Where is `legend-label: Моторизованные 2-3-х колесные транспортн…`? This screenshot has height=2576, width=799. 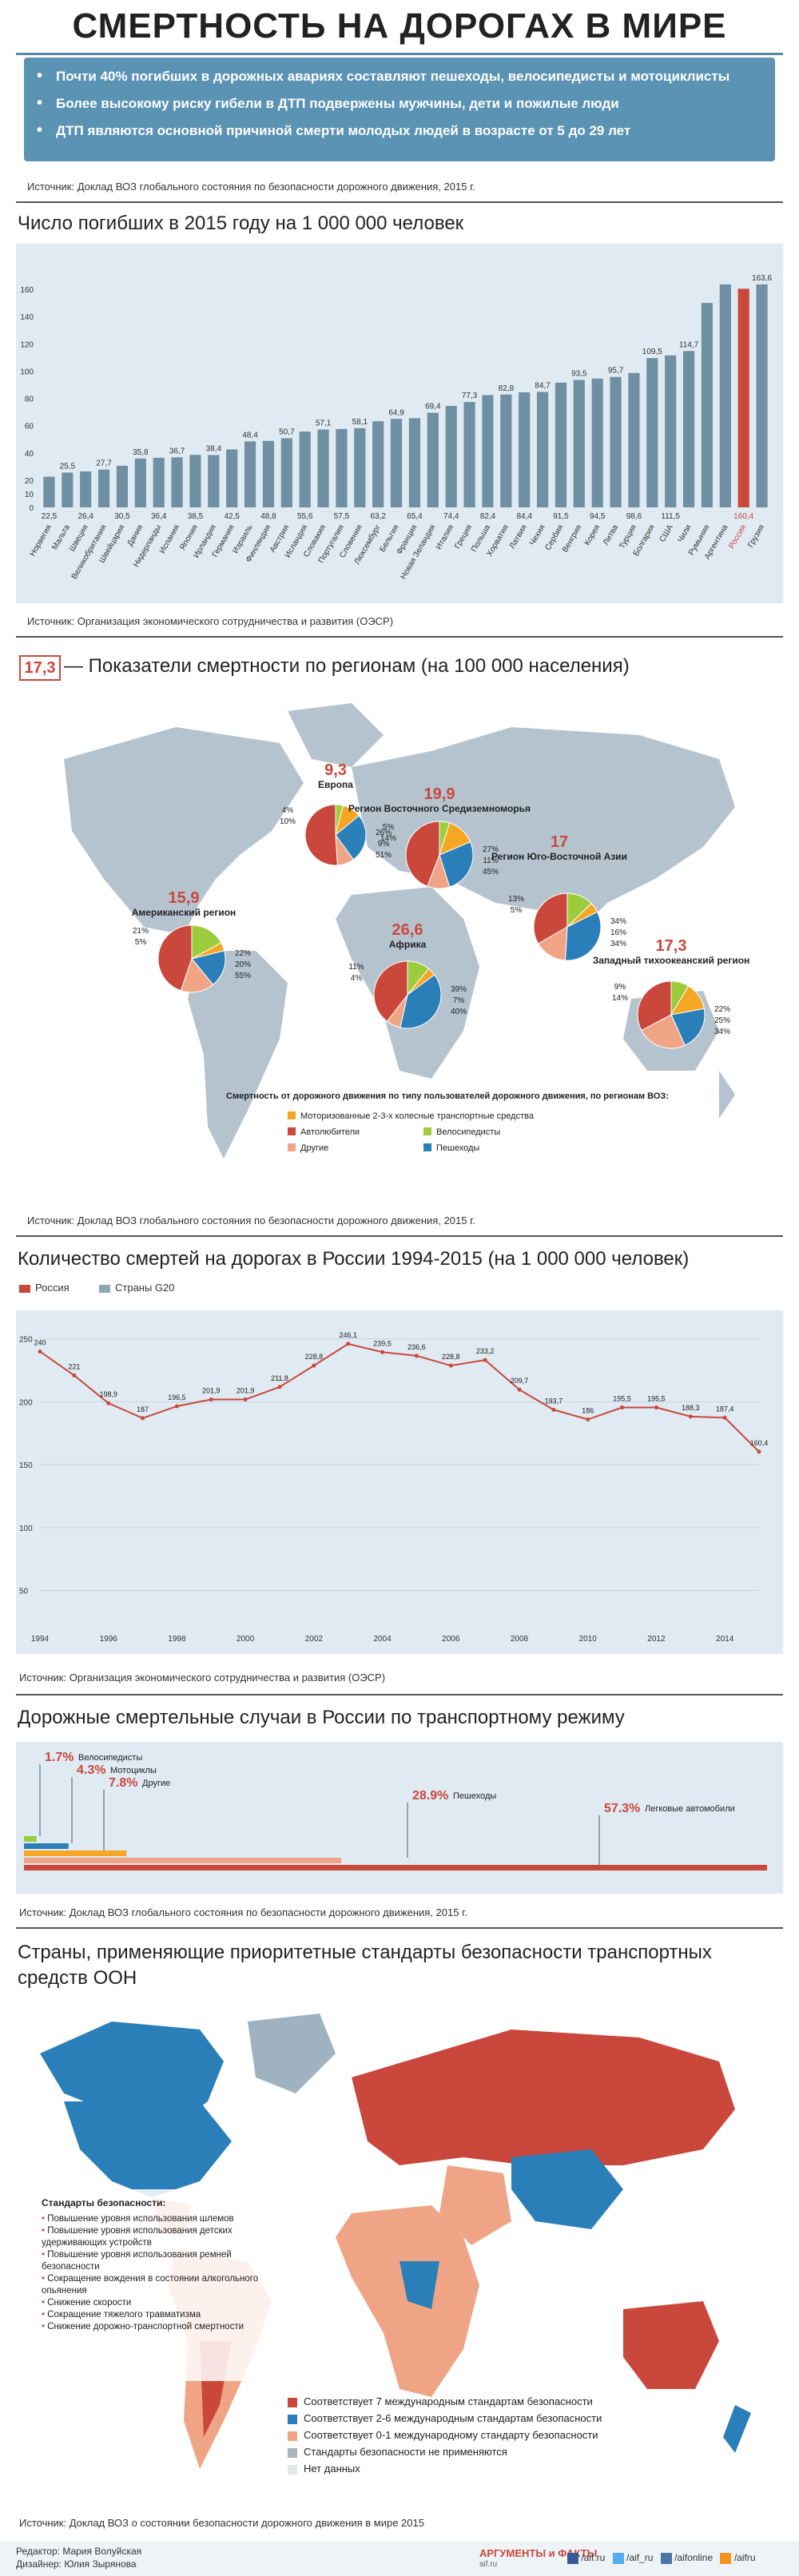 legend-label: Моторизованные 2-3-х колесные транспортн… is located at coordinates (418, 1116).